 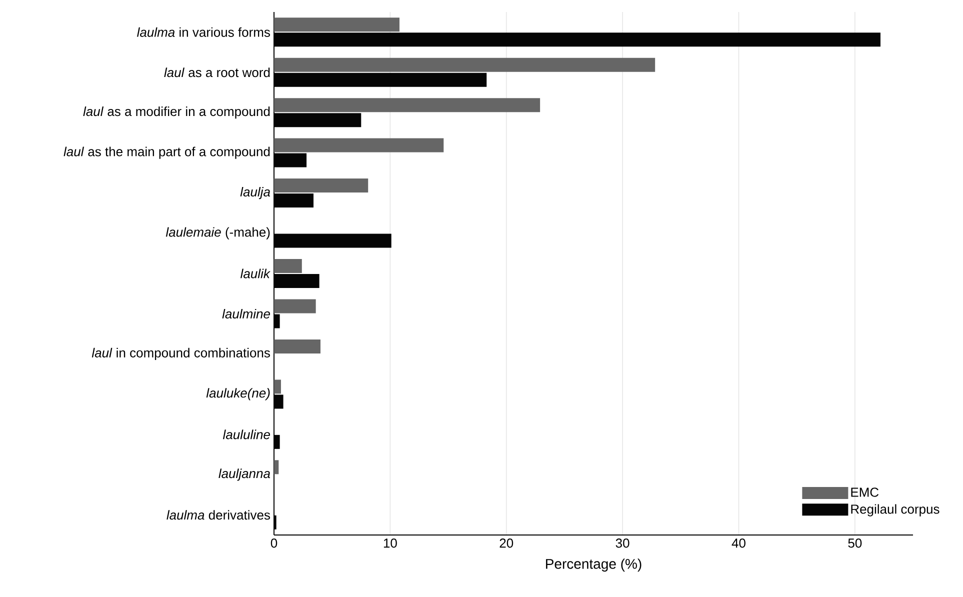 What do you see at coordinates (244, 474) in the screenshot?
I see `y-tick-label: lauljanna` at bounding box center [244, 474].